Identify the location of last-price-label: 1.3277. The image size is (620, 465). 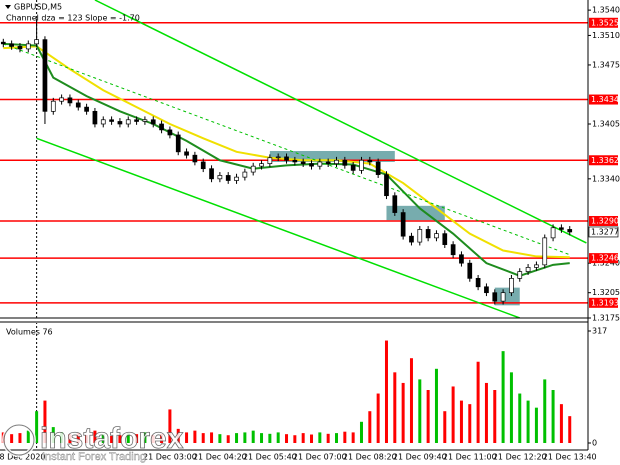
(605, 231).